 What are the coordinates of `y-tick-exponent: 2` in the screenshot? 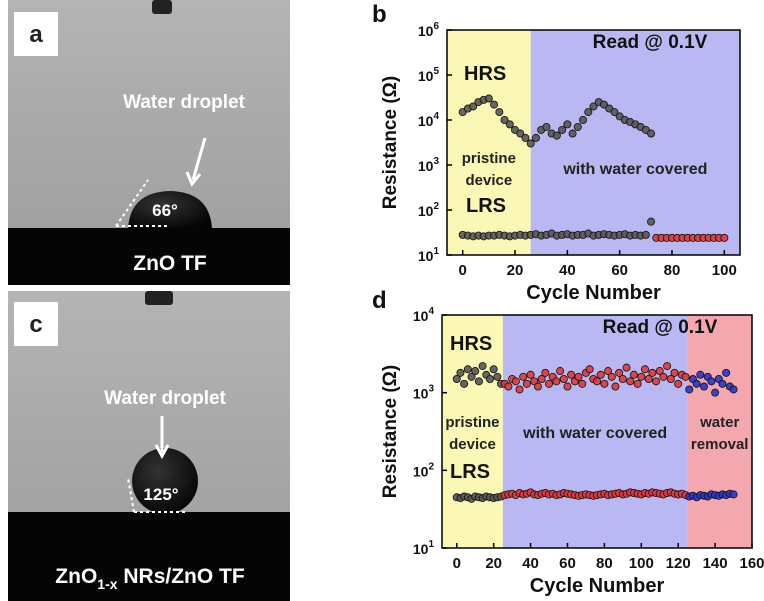 It's located at (431, 466).